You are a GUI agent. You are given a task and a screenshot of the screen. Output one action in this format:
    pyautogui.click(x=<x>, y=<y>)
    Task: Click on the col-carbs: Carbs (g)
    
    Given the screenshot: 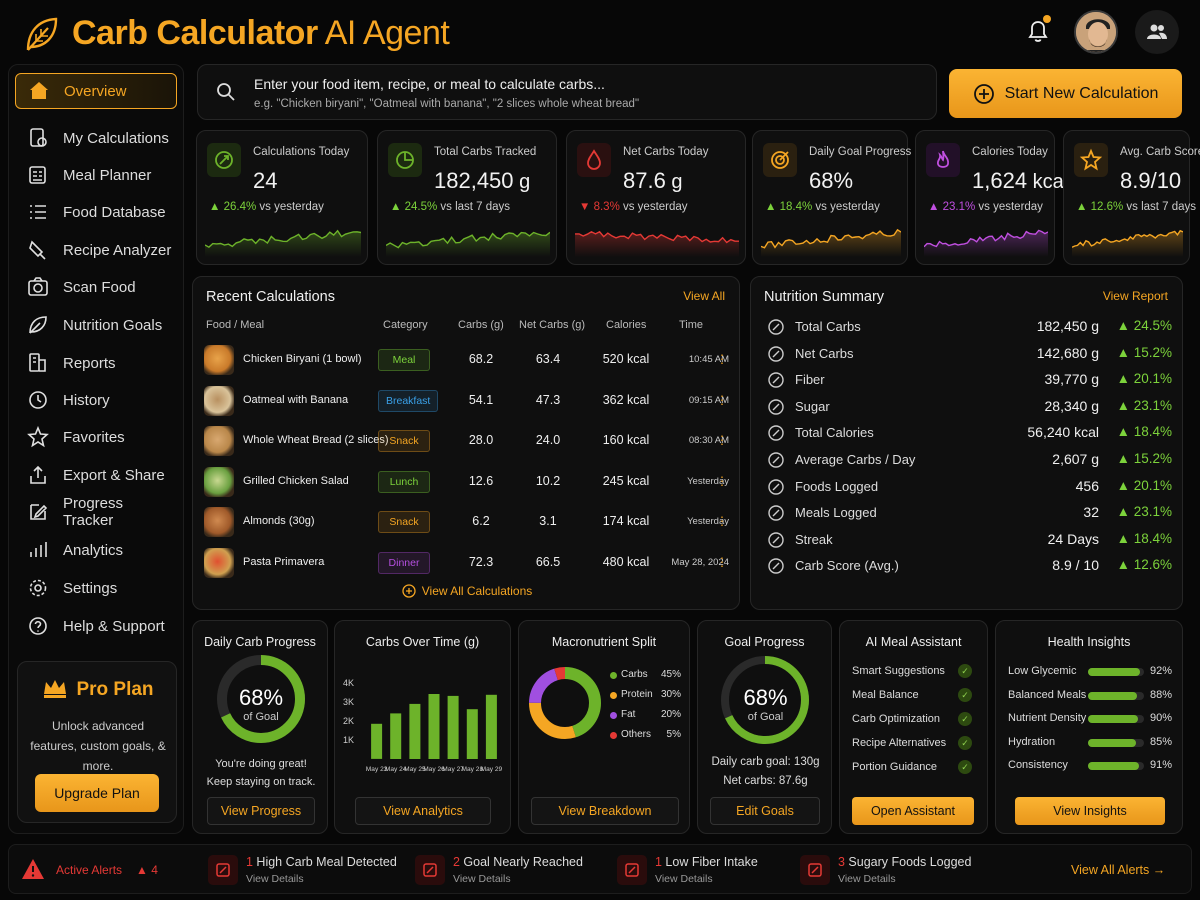 What is the action you would take?
    pyautogui.click(x=481, y=325)
    